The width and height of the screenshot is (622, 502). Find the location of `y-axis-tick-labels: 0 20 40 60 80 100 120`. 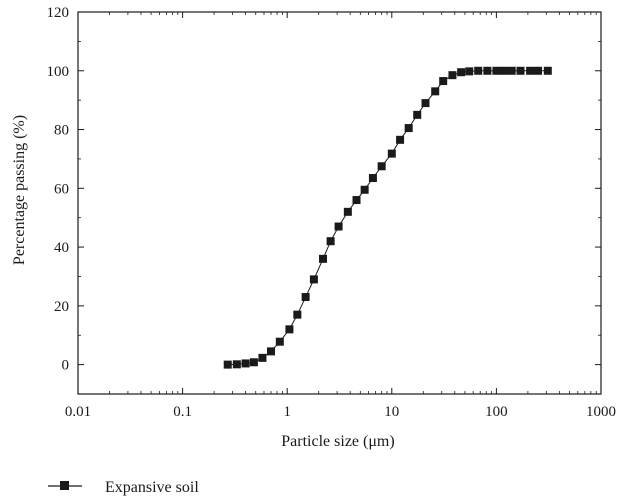

y-axis-tick-labels: 0 20 40 60 80 100 120 is located at coordinates (58, 189).